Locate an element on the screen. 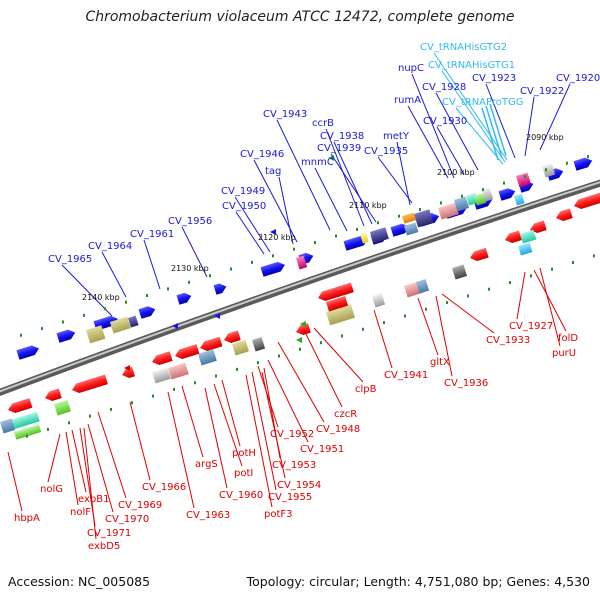  gene-label: CV_1971 is located at coordinates (109, 533).